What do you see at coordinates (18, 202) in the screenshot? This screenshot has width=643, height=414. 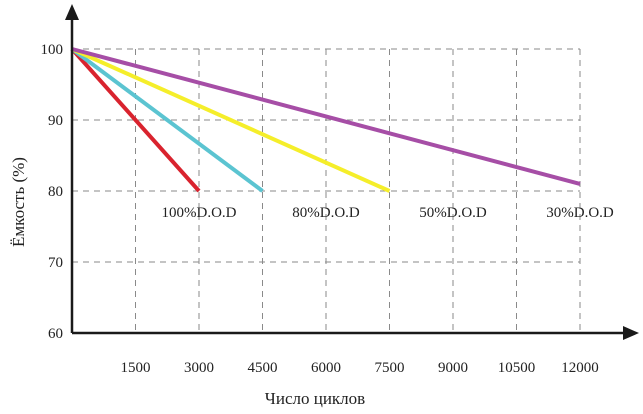 I see `y-axis-title: Ёмкость (%)` at bounding box center [18, 202].